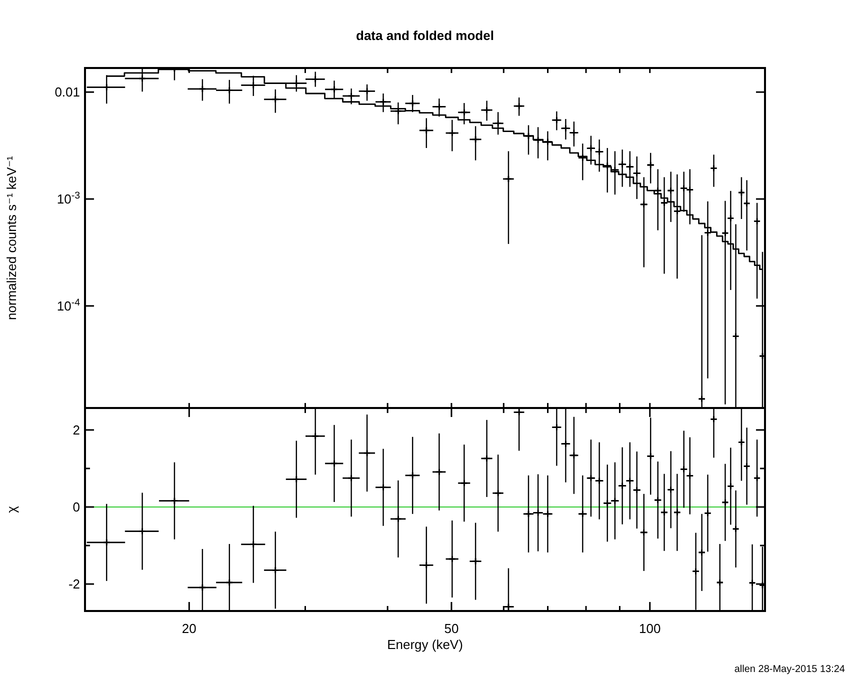 The height and width of the screenshot is (680, 850). I want to click on x-axis-title: Energy (keV), so click(425, 644).